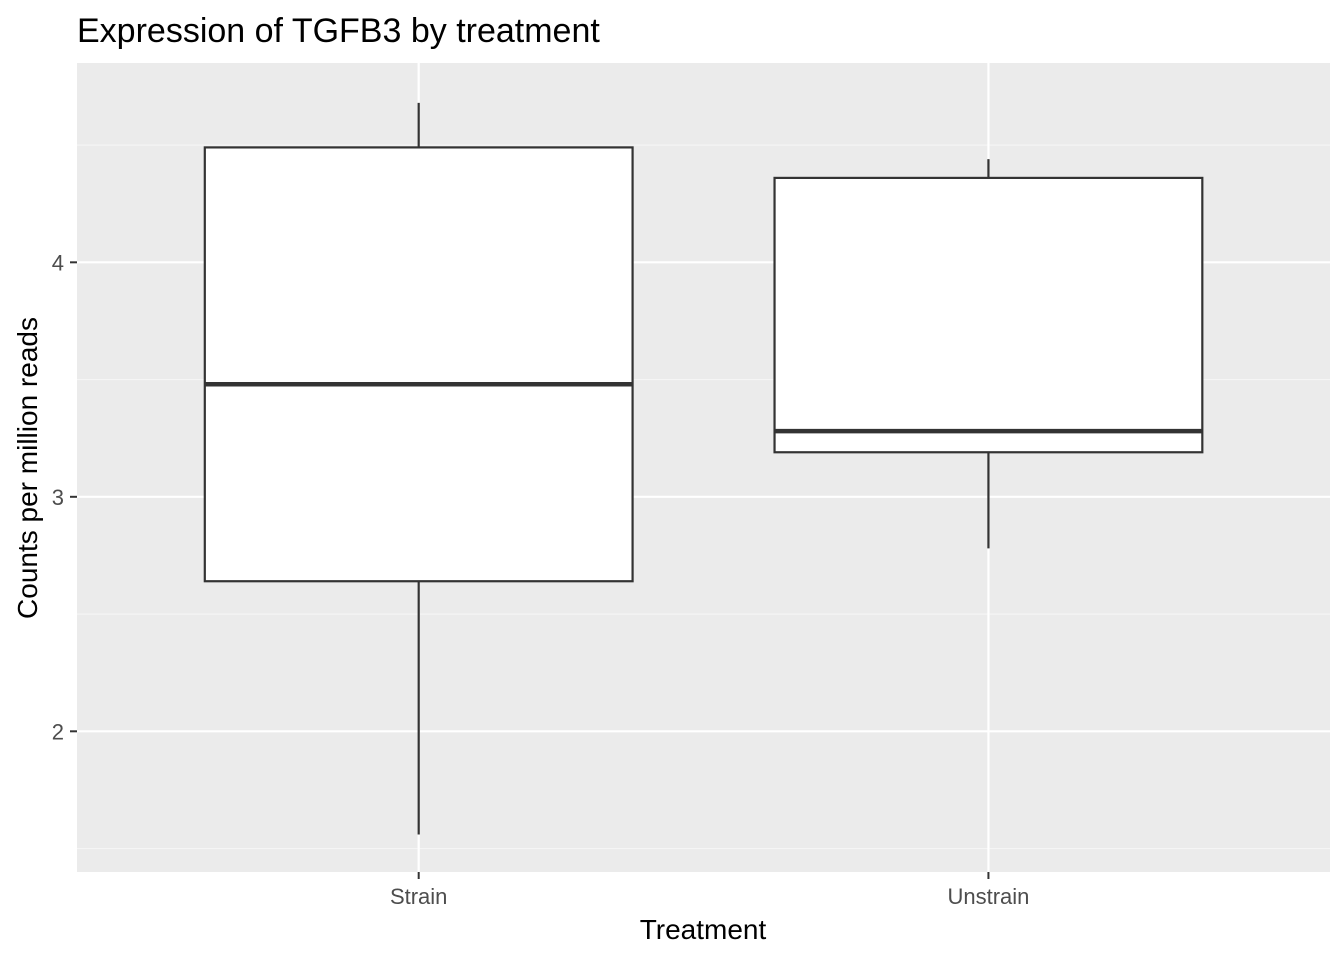 This screenshot has width=1344, height=960. I want to click on y-tick-label: 4, so click(58, 262).